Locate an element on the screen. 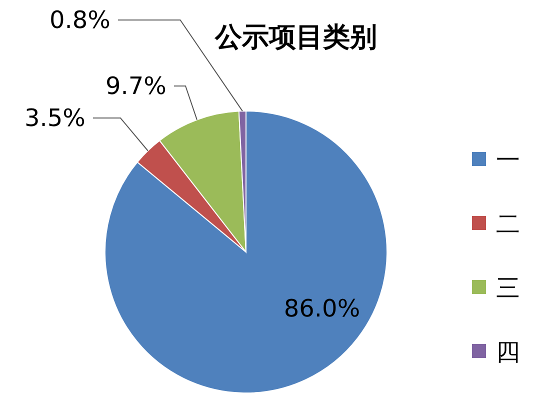  data-label: 9.7% is located at coordinates (136, 86).